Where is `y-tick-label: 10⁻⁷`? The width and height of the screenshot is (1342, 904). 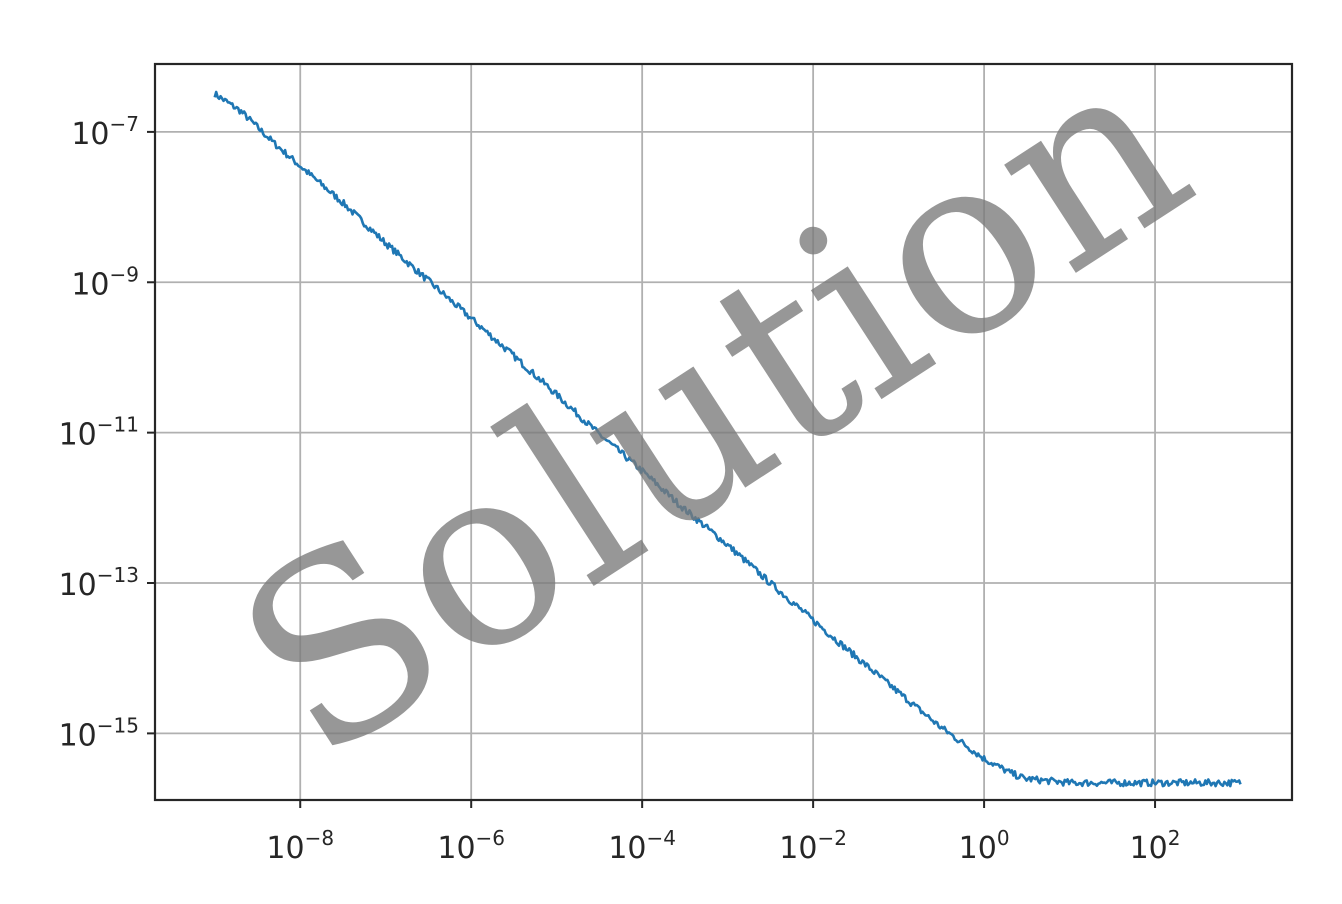
y-tick-label: 10⁻⁷ is located at coordinates (105, 132).